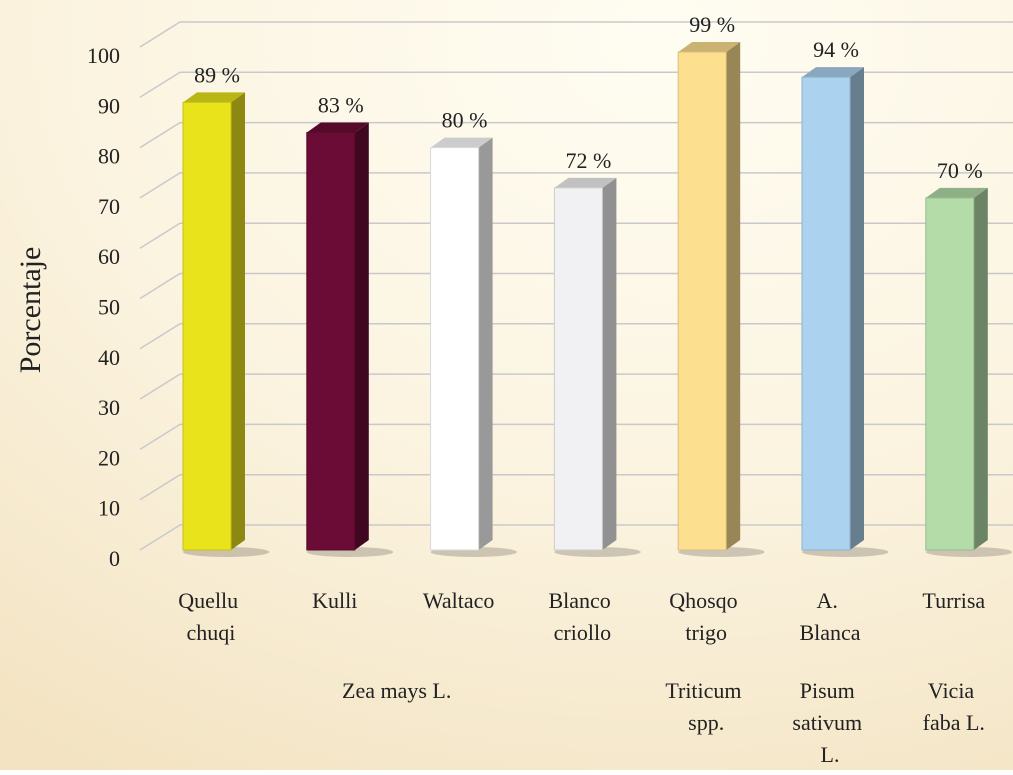 The height and width of the screenshot is (775, 1013). What do you see at coordinates (712, 24) in the screenshot?
I see `data-label: 99 %` at bounding box center [712, 24].